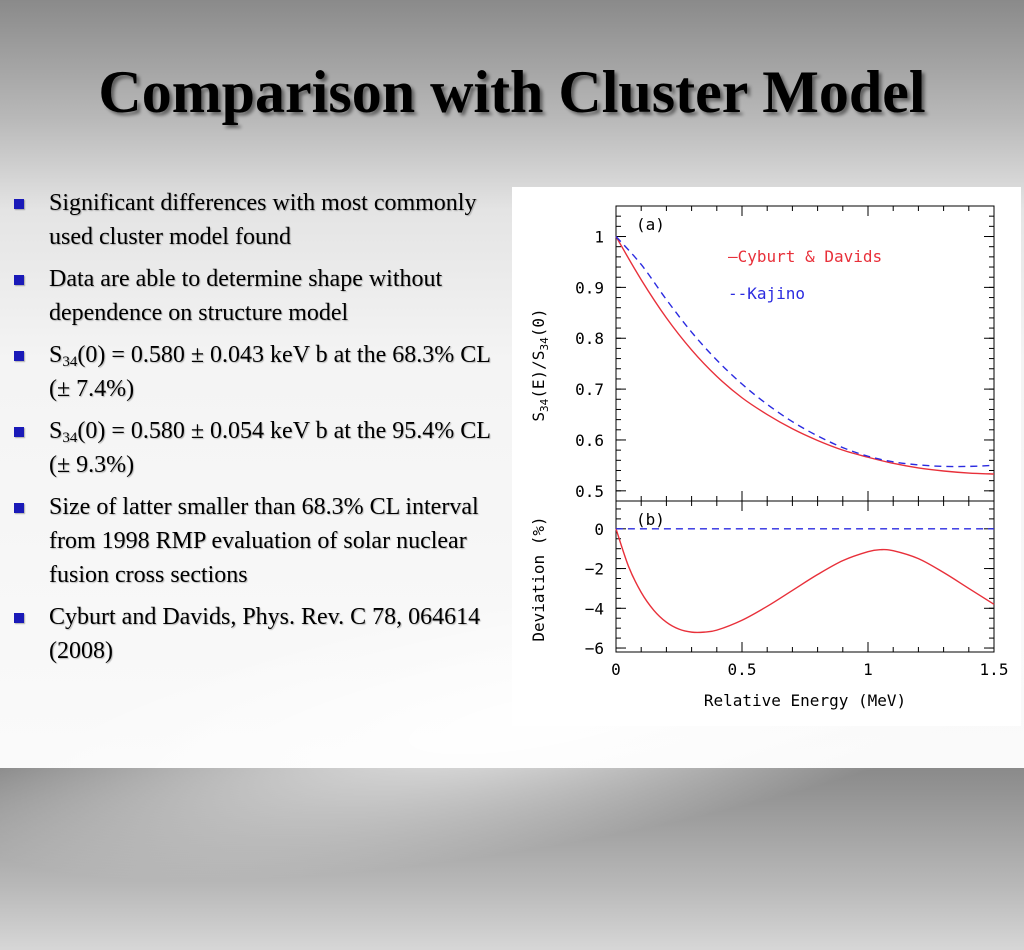 Image resolution: width=1024 pixels, height=950 pixels. I want to click on ylabel-pre: S, so click(538, 417).